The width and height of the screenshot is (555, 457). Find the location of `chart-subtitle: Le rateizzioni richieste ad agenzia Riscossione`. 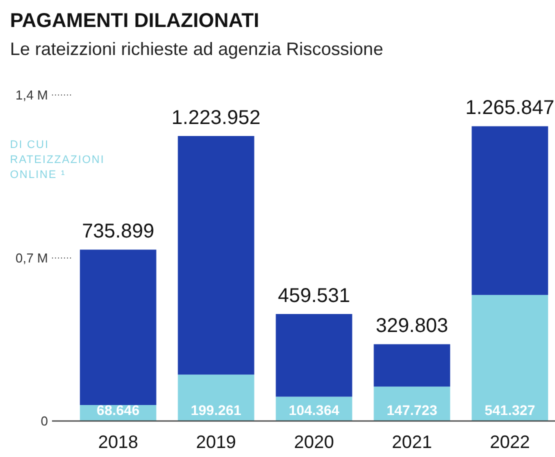

chart-subtitle: Le rateizzioni richieste ad agenzia Riscossione is located at coordinates (197, 49).